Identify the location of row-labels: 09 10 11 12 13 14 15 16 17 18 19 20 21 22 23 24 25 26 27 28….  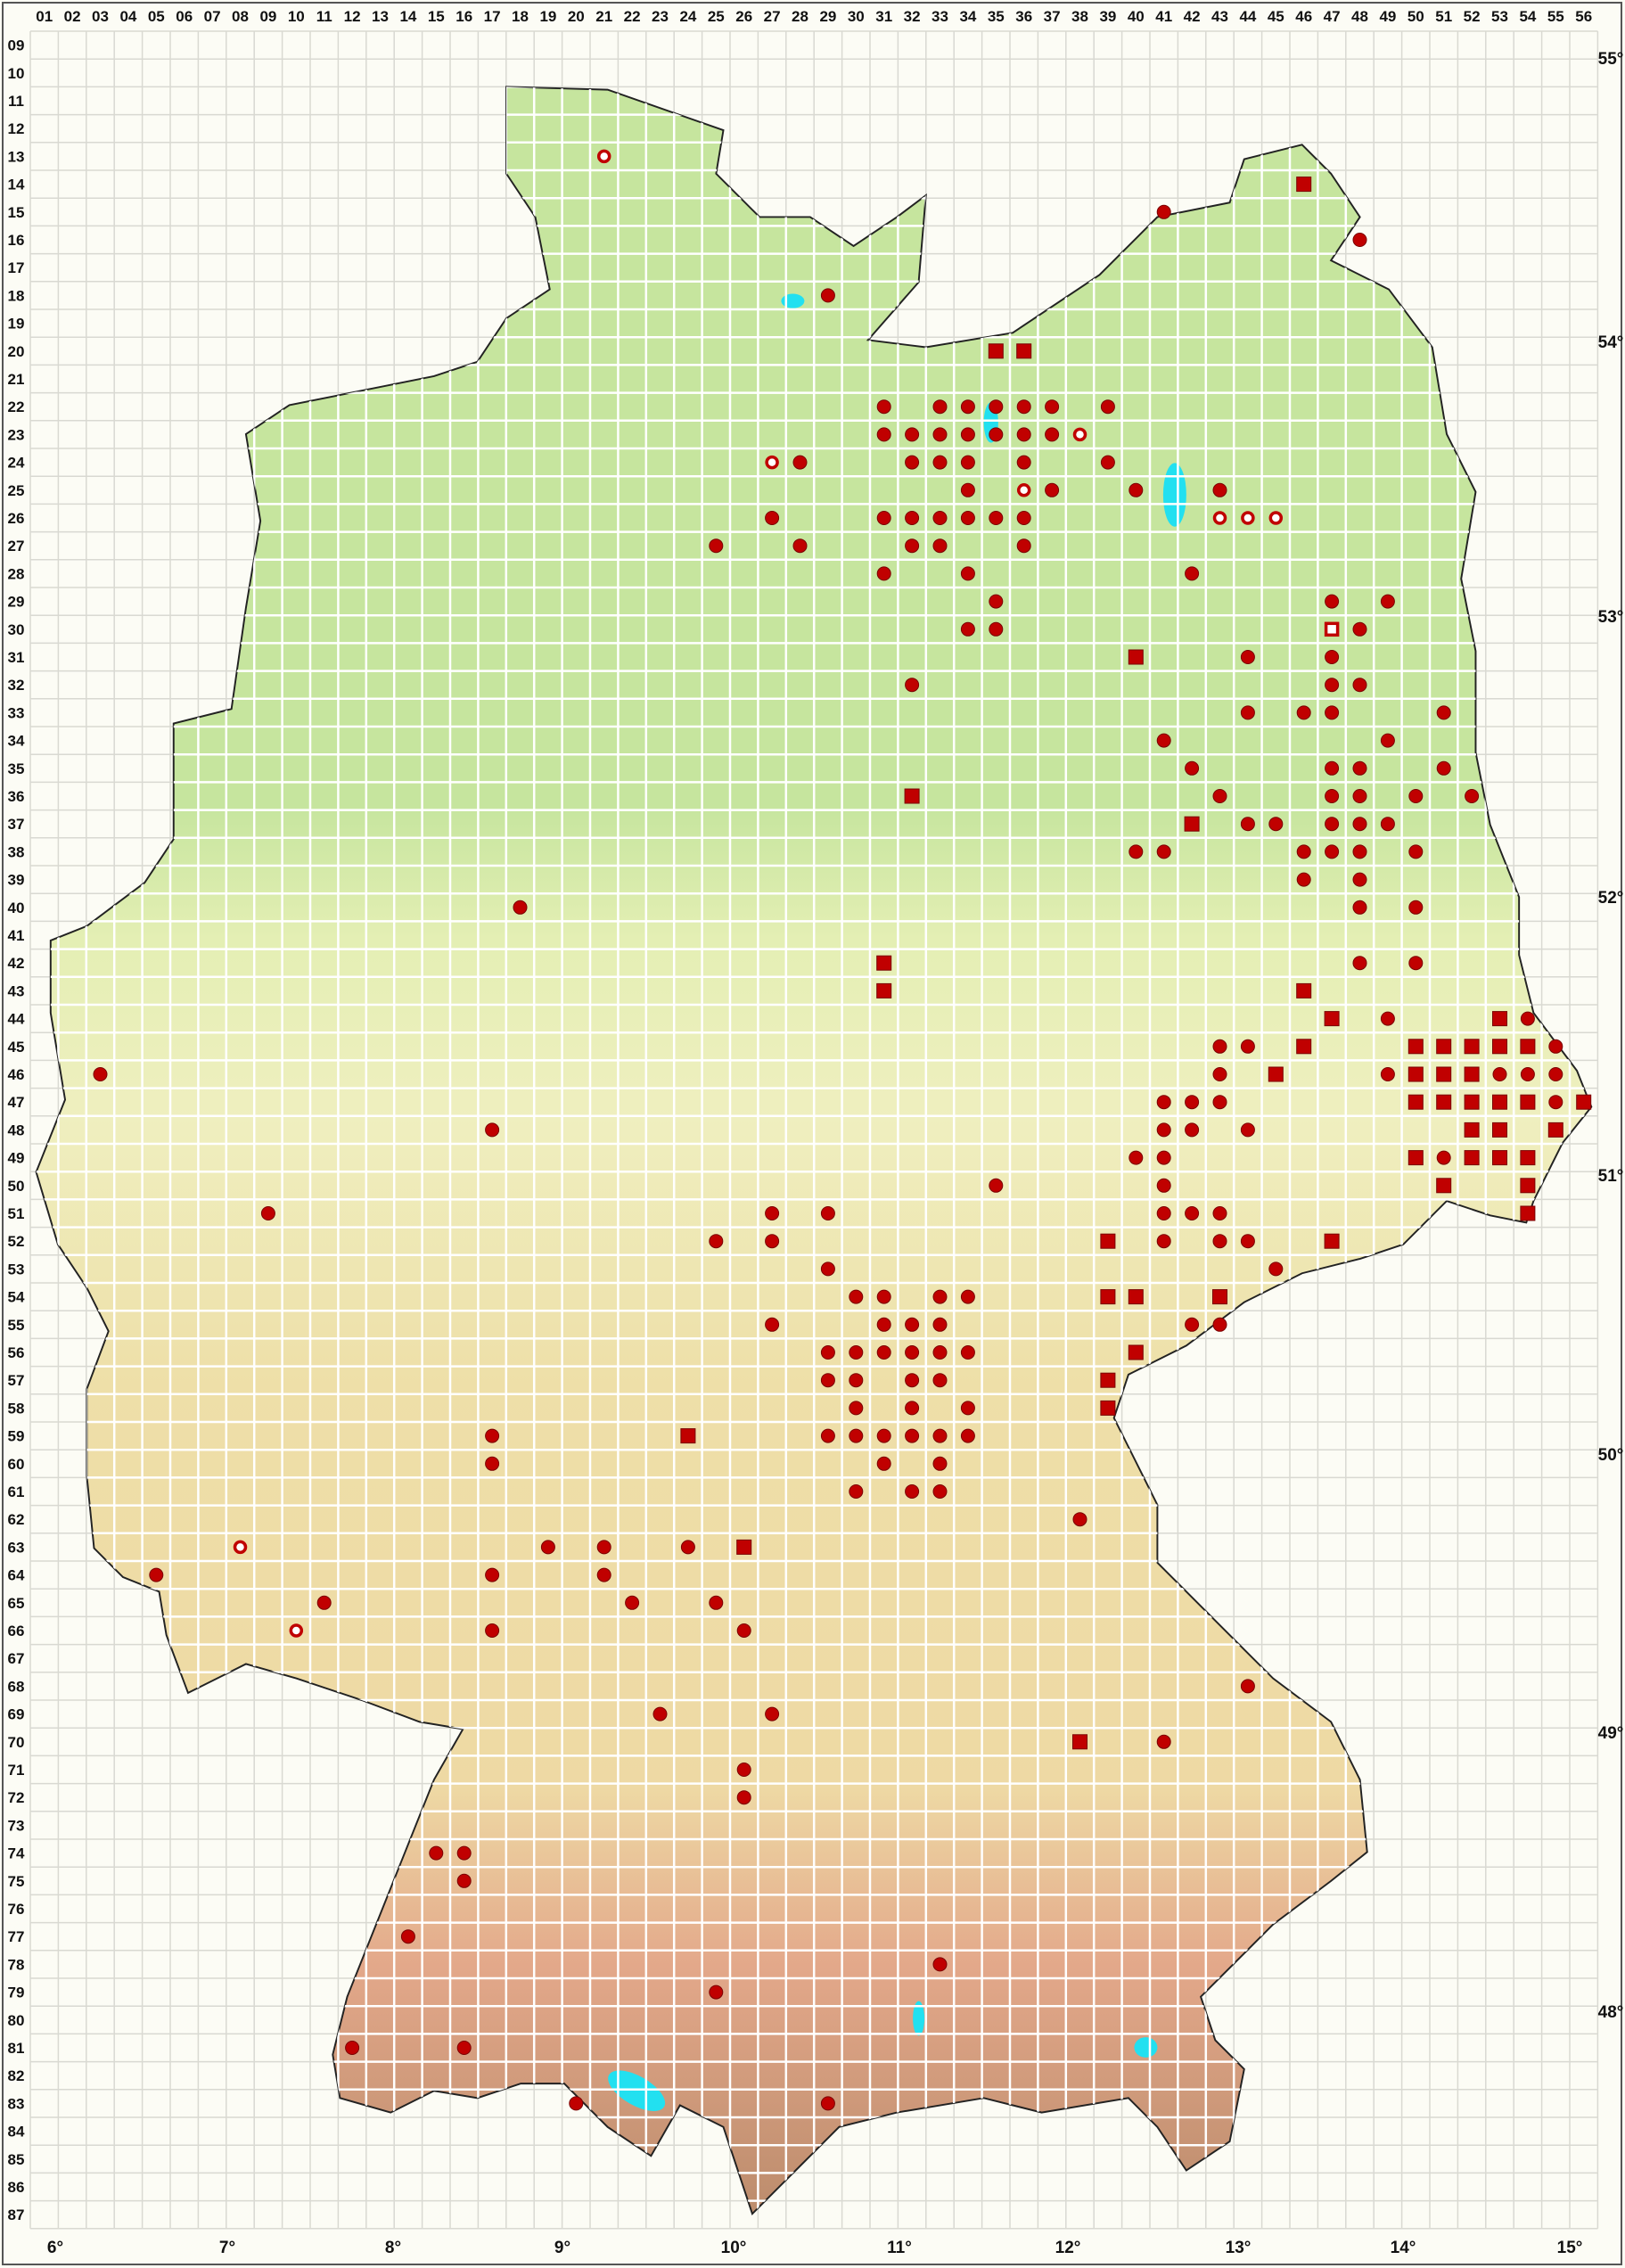
(17, 1130).